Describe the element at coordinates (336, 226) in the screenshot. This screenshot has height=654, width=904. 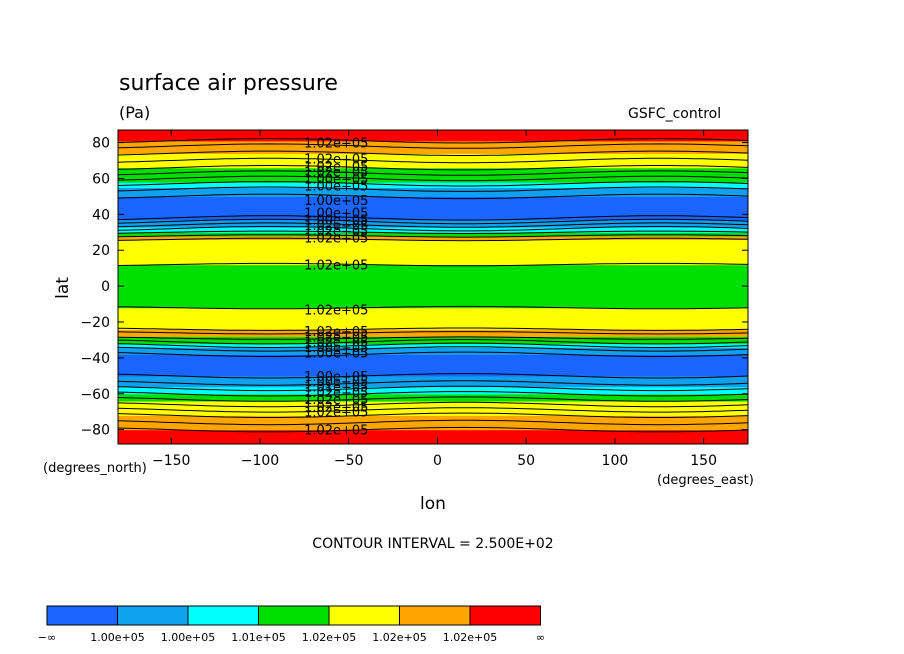
I see `contour-label-9: 1.02e+05` at that location.